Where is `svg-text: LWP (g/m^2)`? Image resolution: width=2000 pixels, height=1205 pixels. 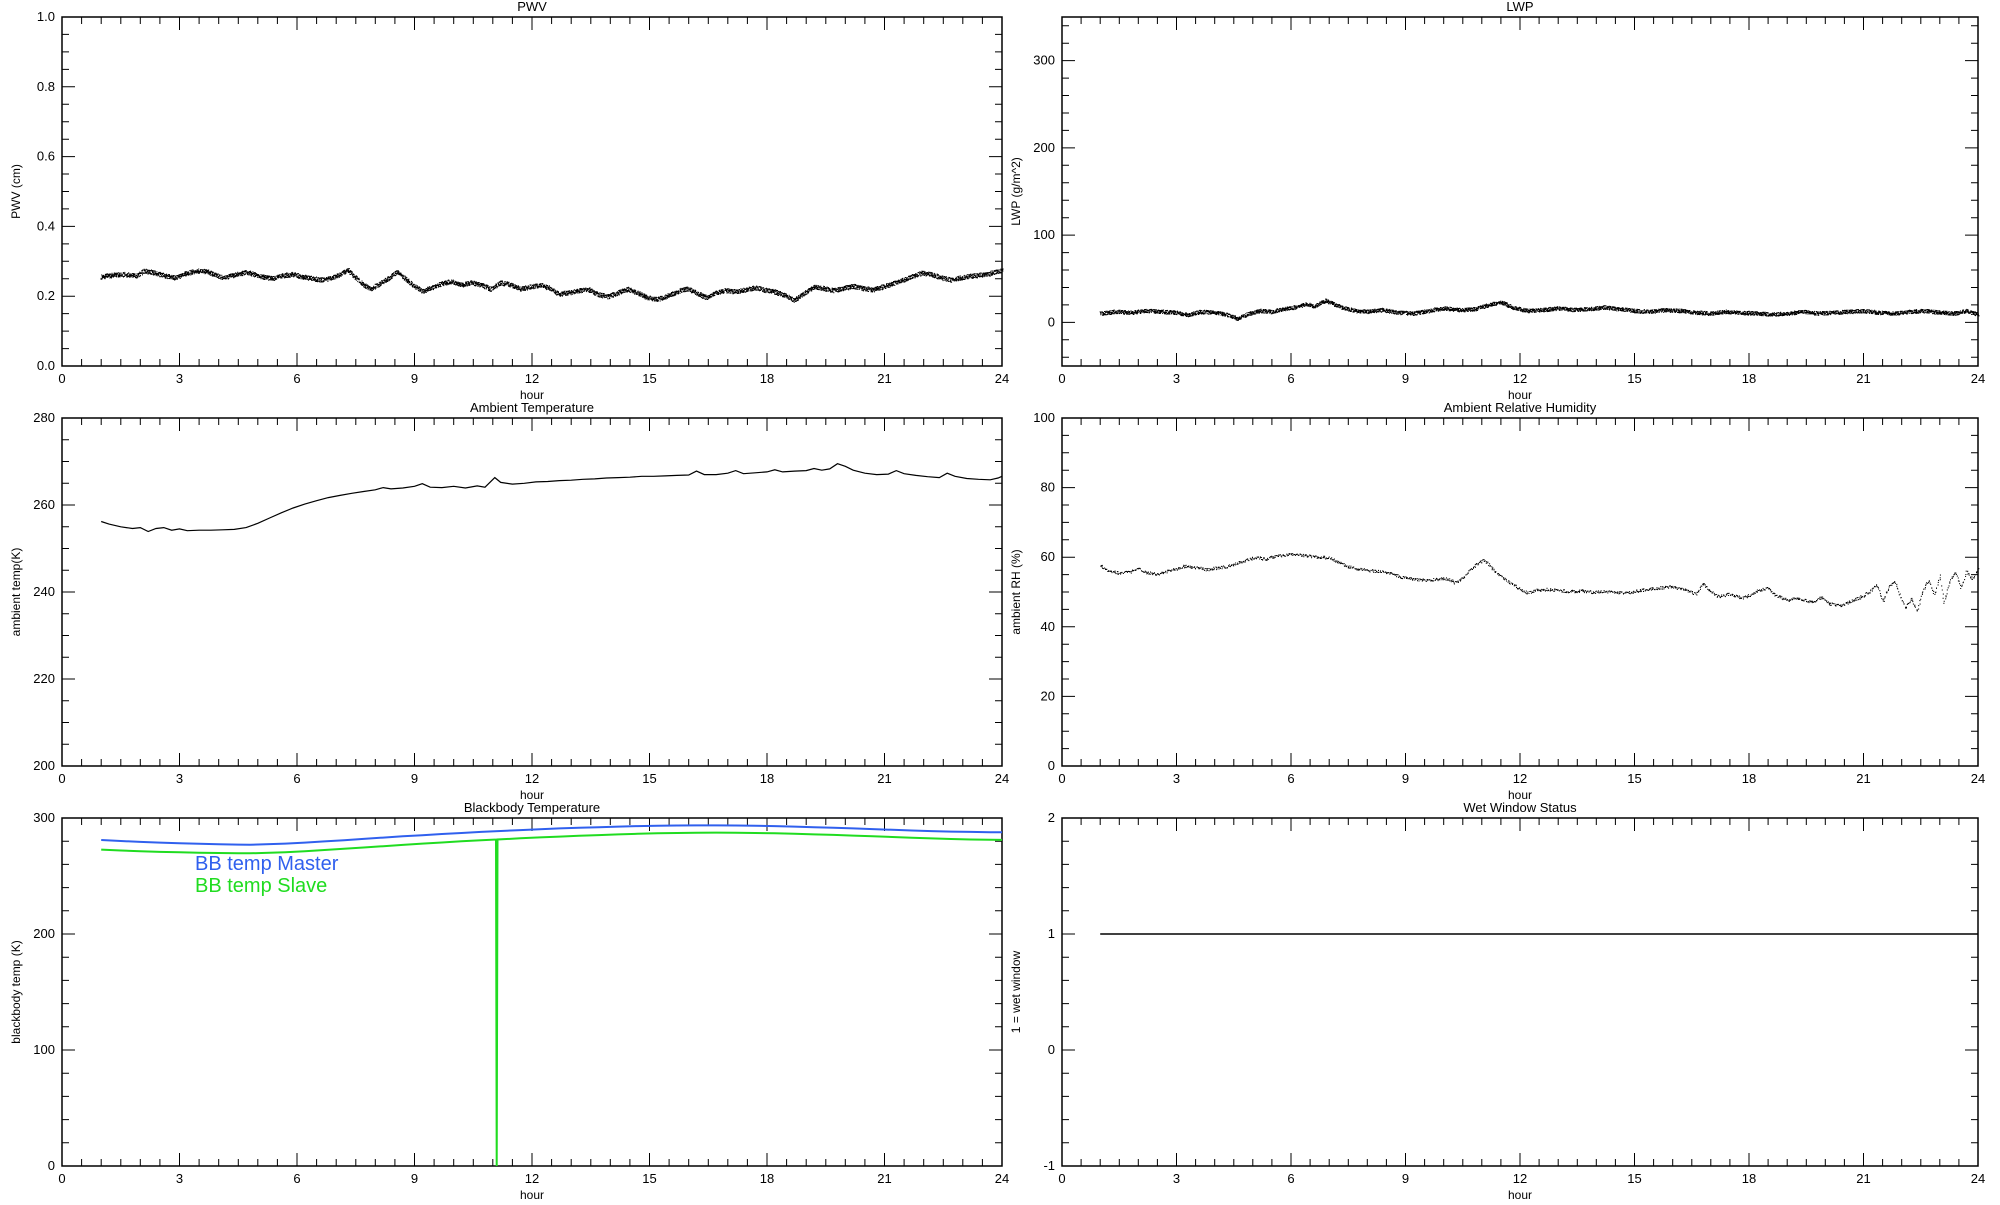 svg-text: LWP (g/m^2) is located at coordinates (1016, 191).